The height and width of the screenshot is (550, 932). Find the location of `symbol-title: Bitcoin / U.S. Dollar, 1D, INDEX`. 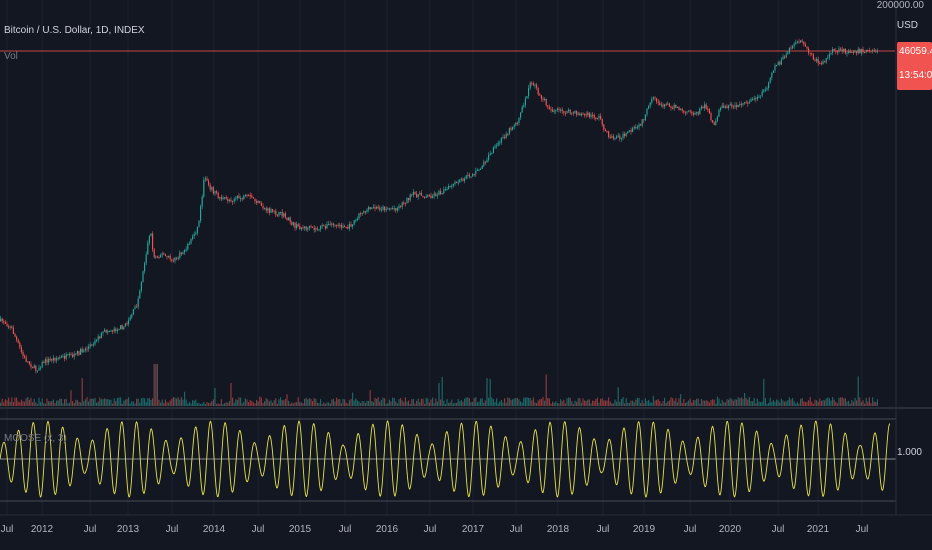

symbol-title: Bitcoin / U.S. Dollar, 1D, INDEX is located at coordinates (74, 30).